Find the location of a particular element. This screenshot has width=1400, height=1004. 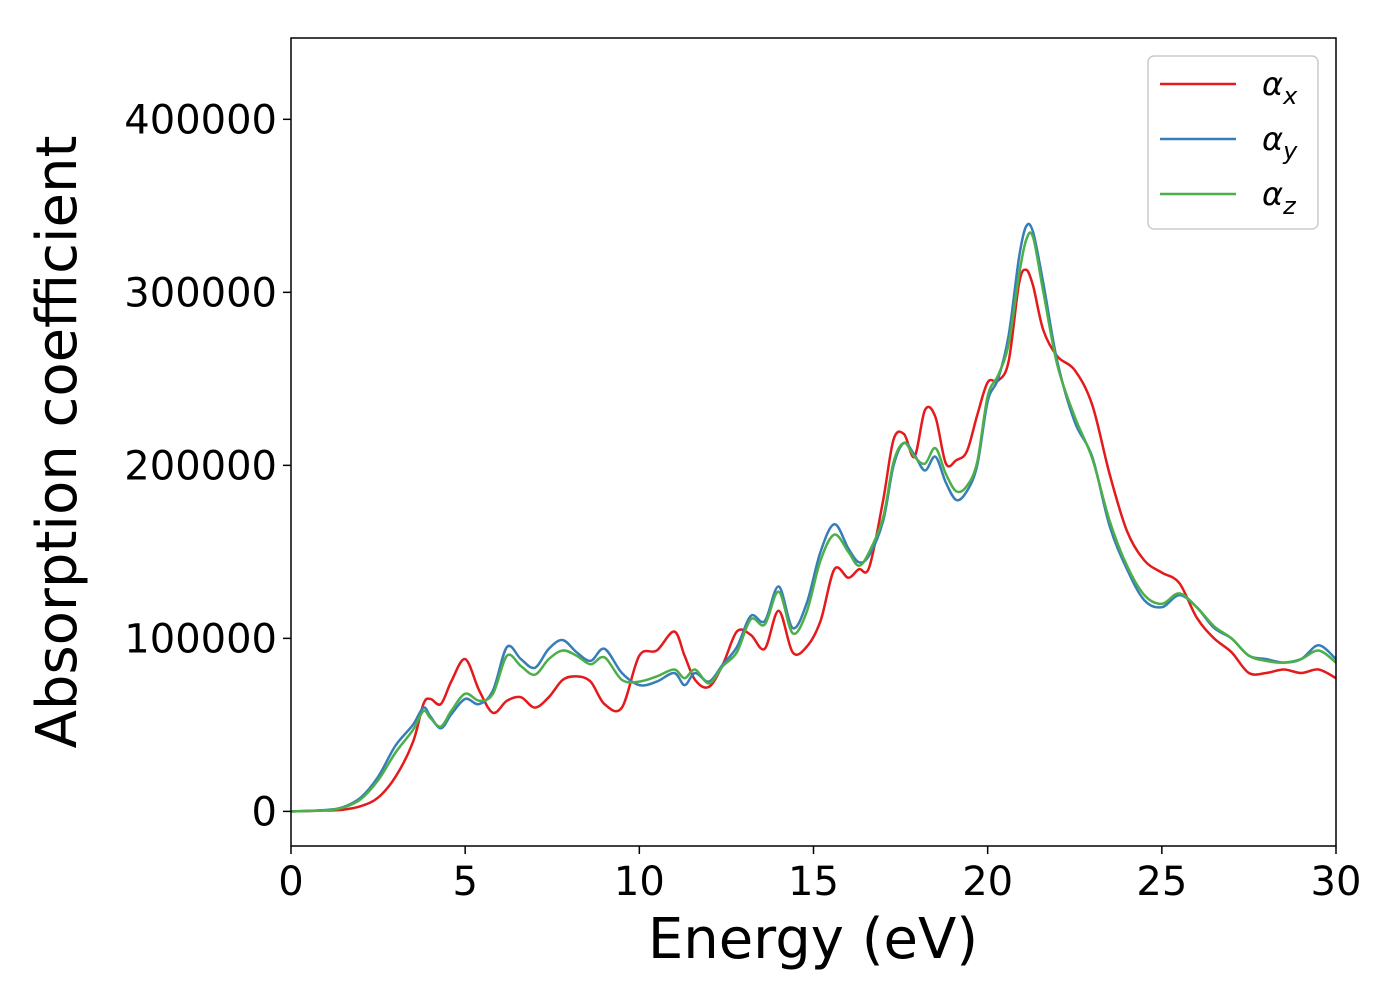

x-tick-label: 15 is located at coordinates (813, 882).